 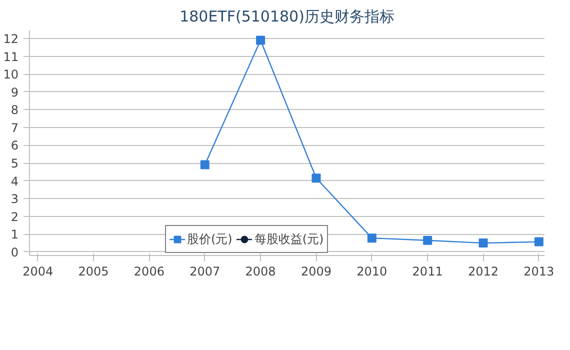 I want to click on y-tick-label: 5, so click(x=14, y=163).